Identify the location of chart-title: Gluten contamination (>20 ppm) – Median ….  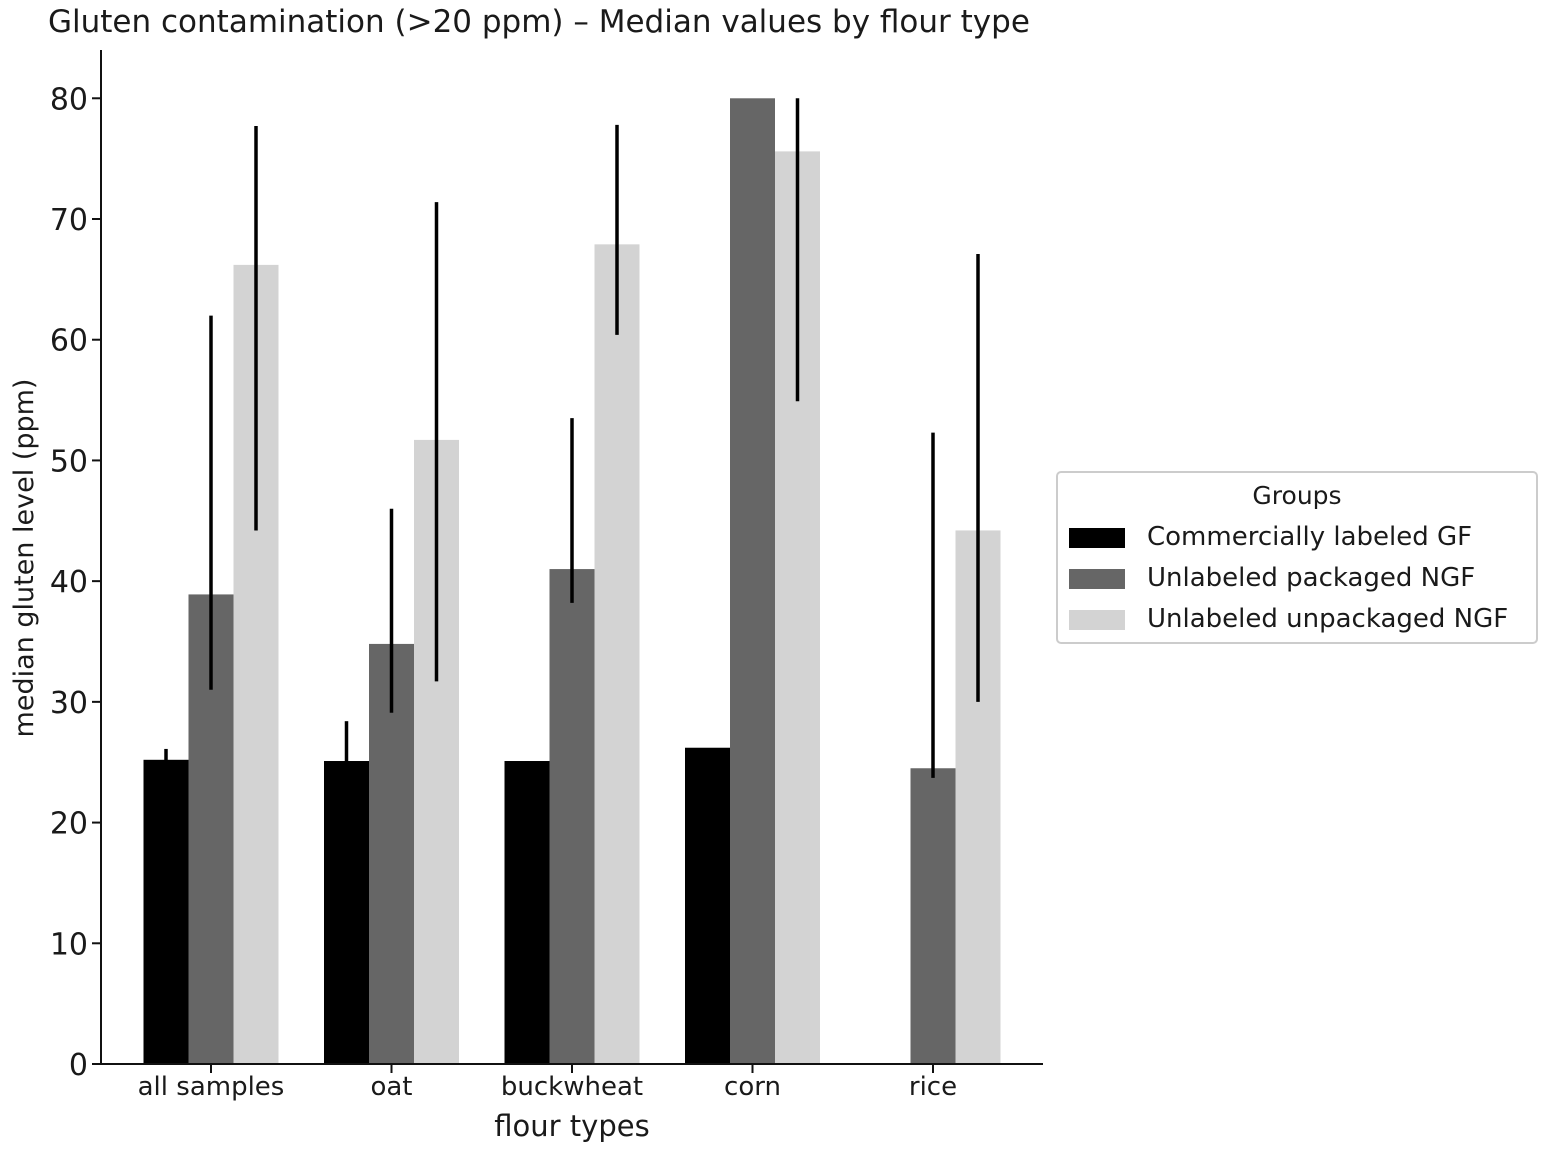
(539, 22).